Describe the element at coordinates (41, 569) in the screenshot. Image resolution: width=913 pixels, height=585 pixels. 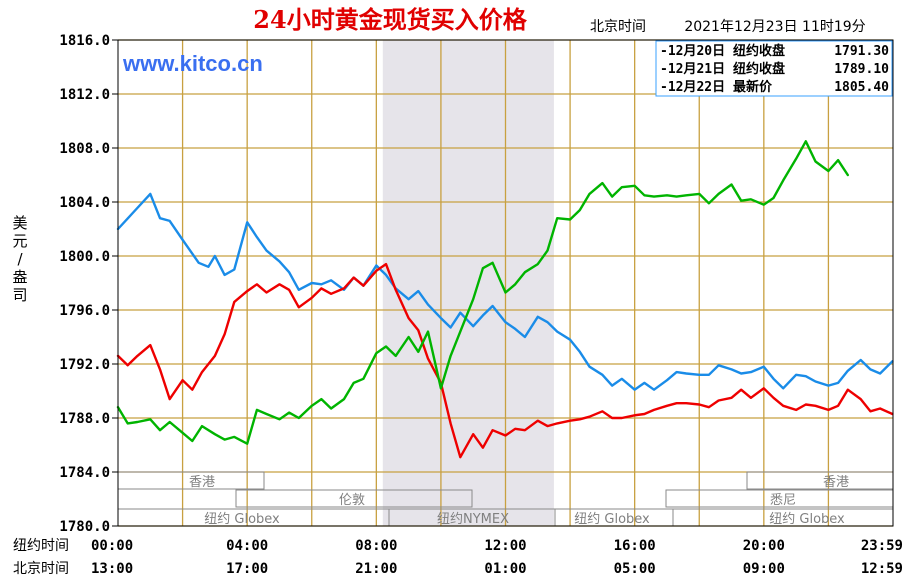
I see `bj-time-row-label: 北京时间` at that location.